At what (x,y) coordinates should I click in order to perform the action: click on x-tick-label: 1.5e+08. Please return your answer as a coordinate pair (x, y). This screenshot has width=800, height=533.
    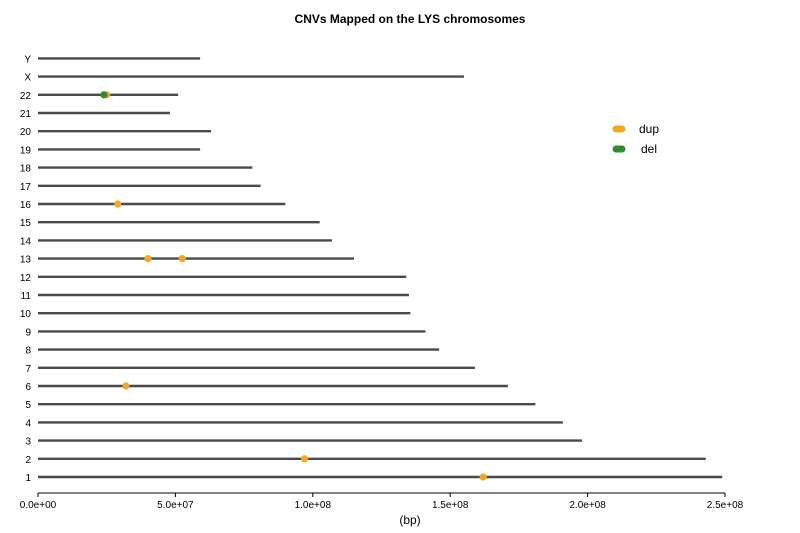
    Looking at the image, I should click on (450, 505).